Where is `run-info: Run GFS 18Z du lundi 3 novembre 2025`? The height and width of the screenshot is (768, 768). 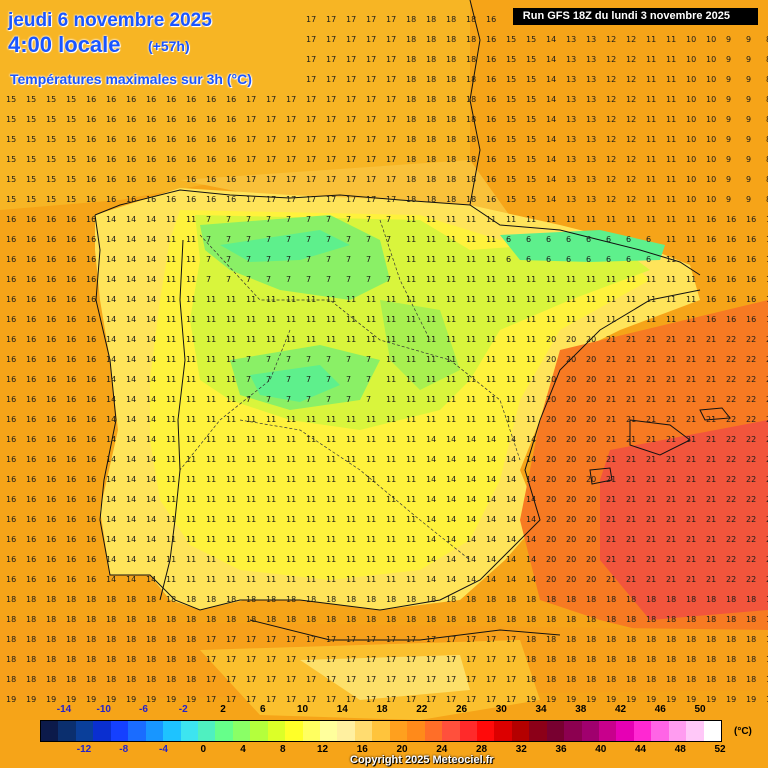 run-info: Run GFS 18Z du lundi 3 novembre 2025 is located at coordinates (635, 16).